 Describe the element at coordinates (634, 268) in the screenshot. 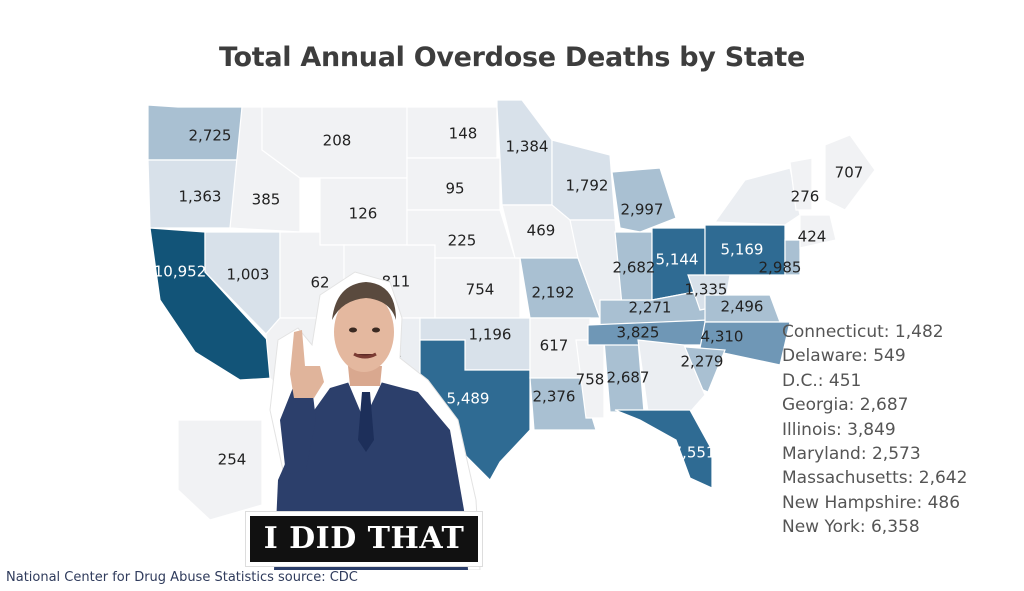

I see `map-value-label: 2,682` at that location.